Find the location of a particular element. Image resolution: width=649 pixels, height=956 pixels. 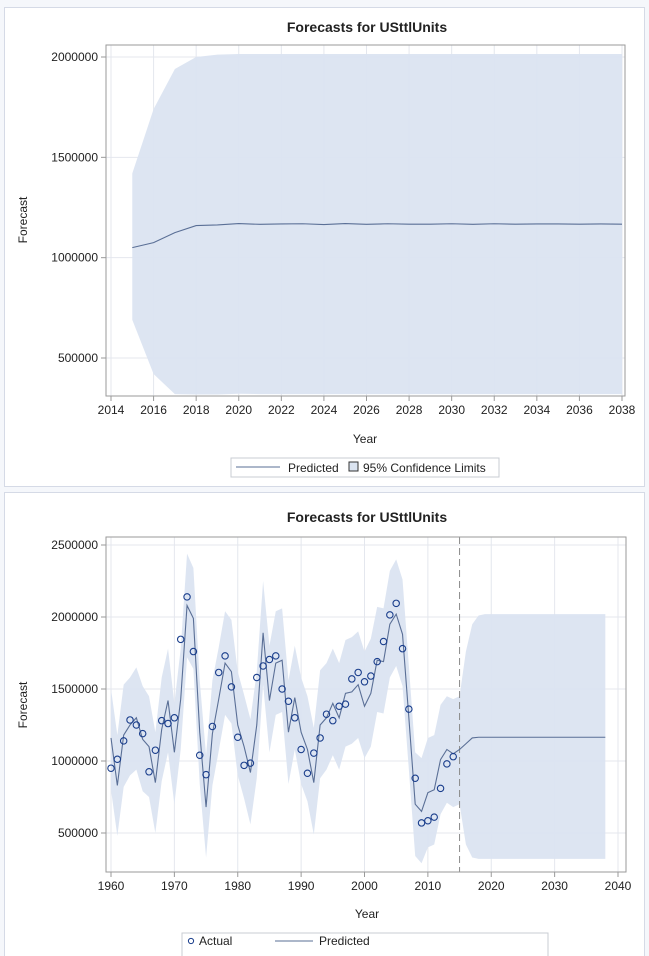

legend: Actual Predicted is located at coordinates (365, 944).